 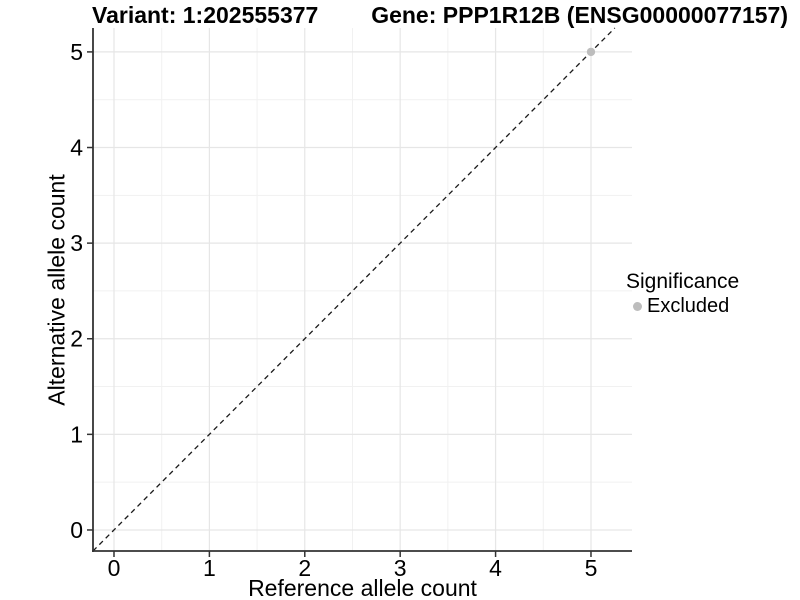 I want to click on y-tick-label: 0, so click(x=76, y=530).